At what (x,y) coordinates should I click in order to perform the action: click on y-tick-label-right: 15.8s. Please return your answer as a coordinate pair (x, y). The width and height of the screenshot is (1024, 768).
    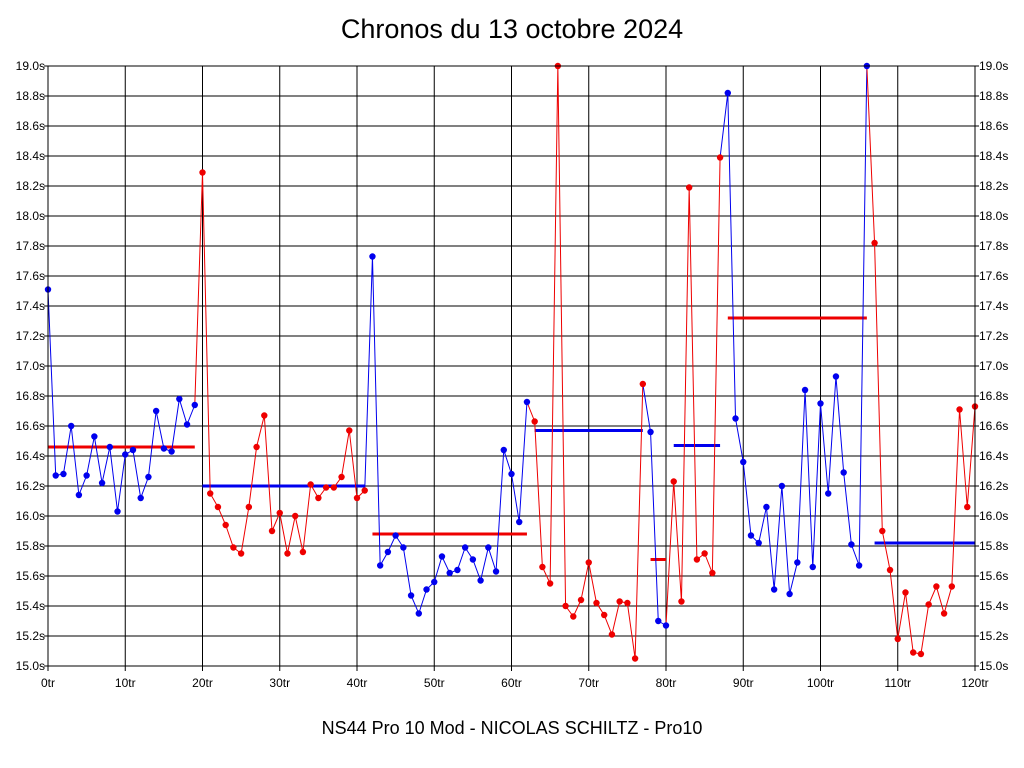
    Looking at the image, I should click on (993, 546).